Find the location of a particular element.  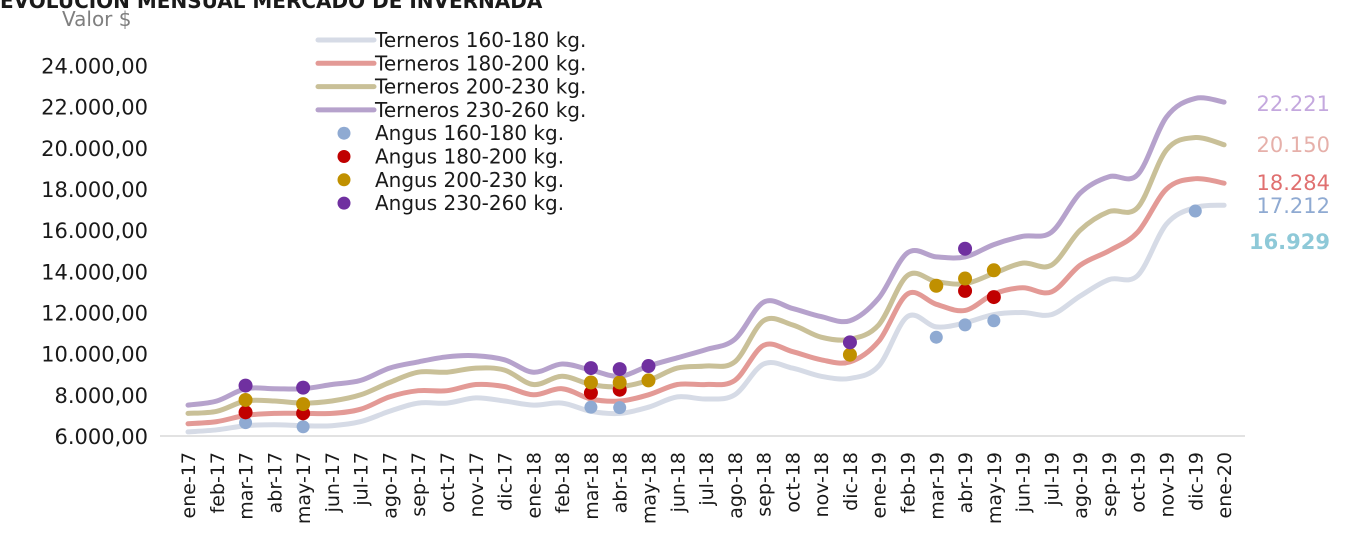

legend-item: Angus 200-230 kg. is located at coordinates (450, 180).